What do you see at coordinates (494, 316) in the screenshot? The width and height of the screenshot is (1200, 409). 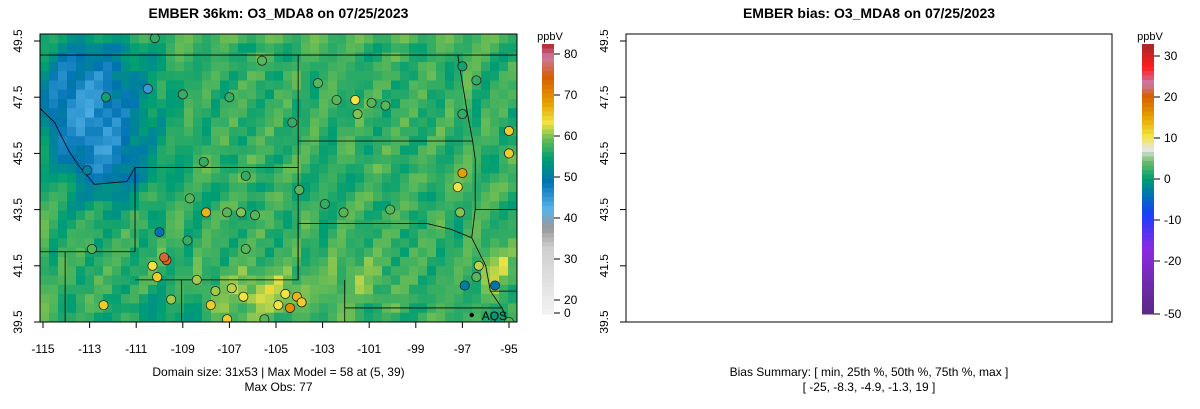 I see `aqs-label: AQS` at bounding box center [494, 316].